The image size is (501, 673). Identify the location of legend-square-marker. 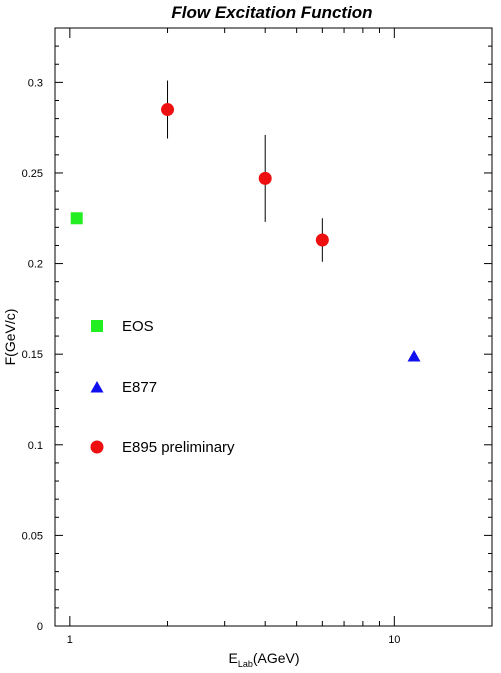
(97, 326).